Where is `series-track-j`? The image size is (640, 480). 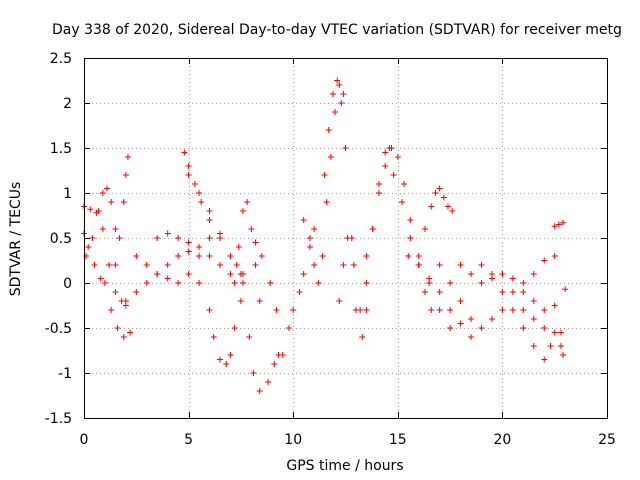
series-track-j is located at coordinates (220, 323).